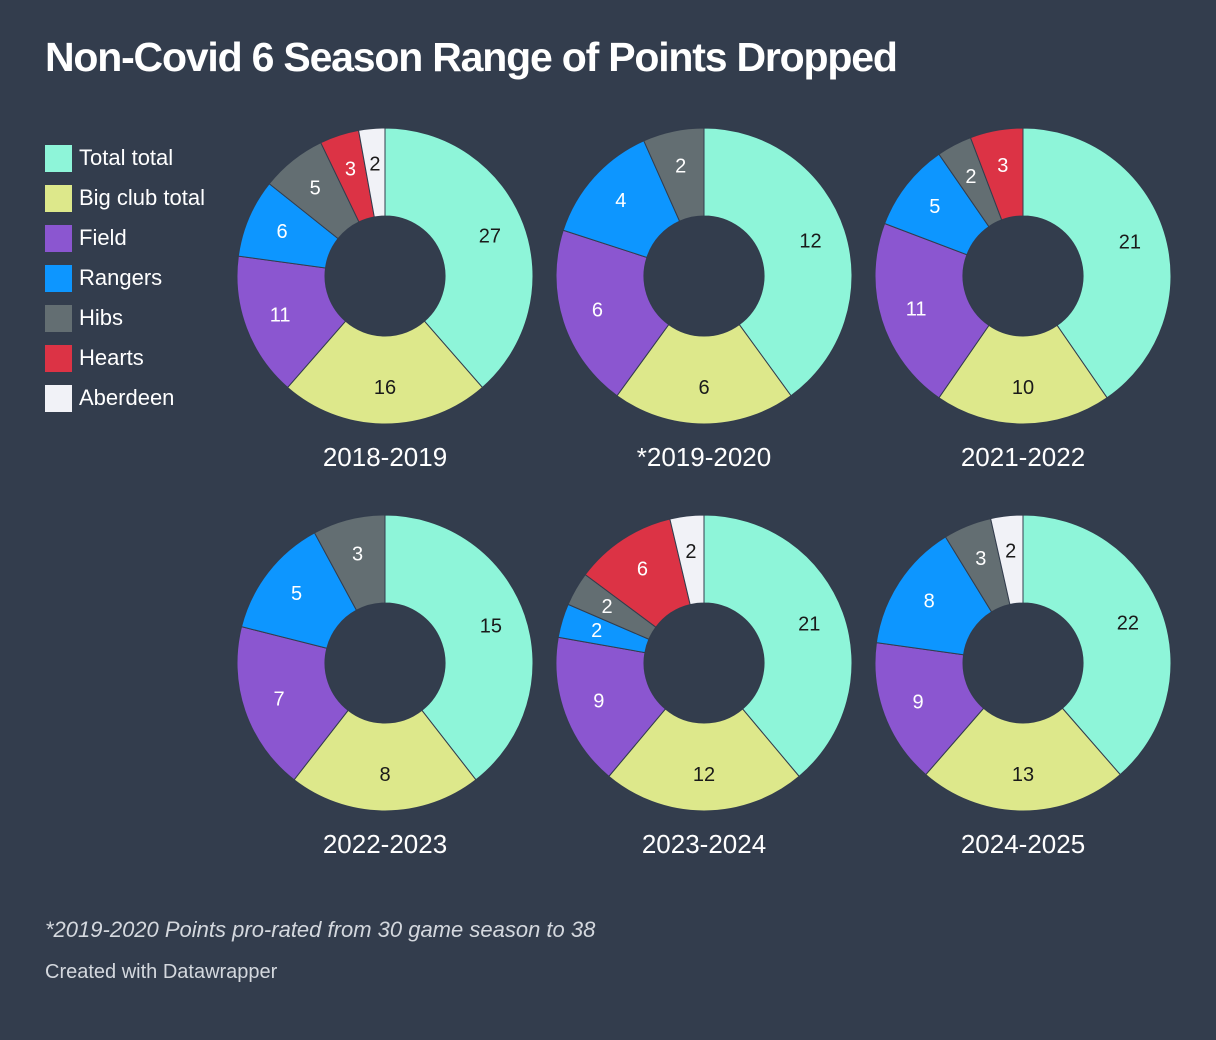 This screenshot has height=1040, width=1216. Describe the element at coordinates (704, 457) in the screenshot. I see `donut-title: *2019-2020` at that location.